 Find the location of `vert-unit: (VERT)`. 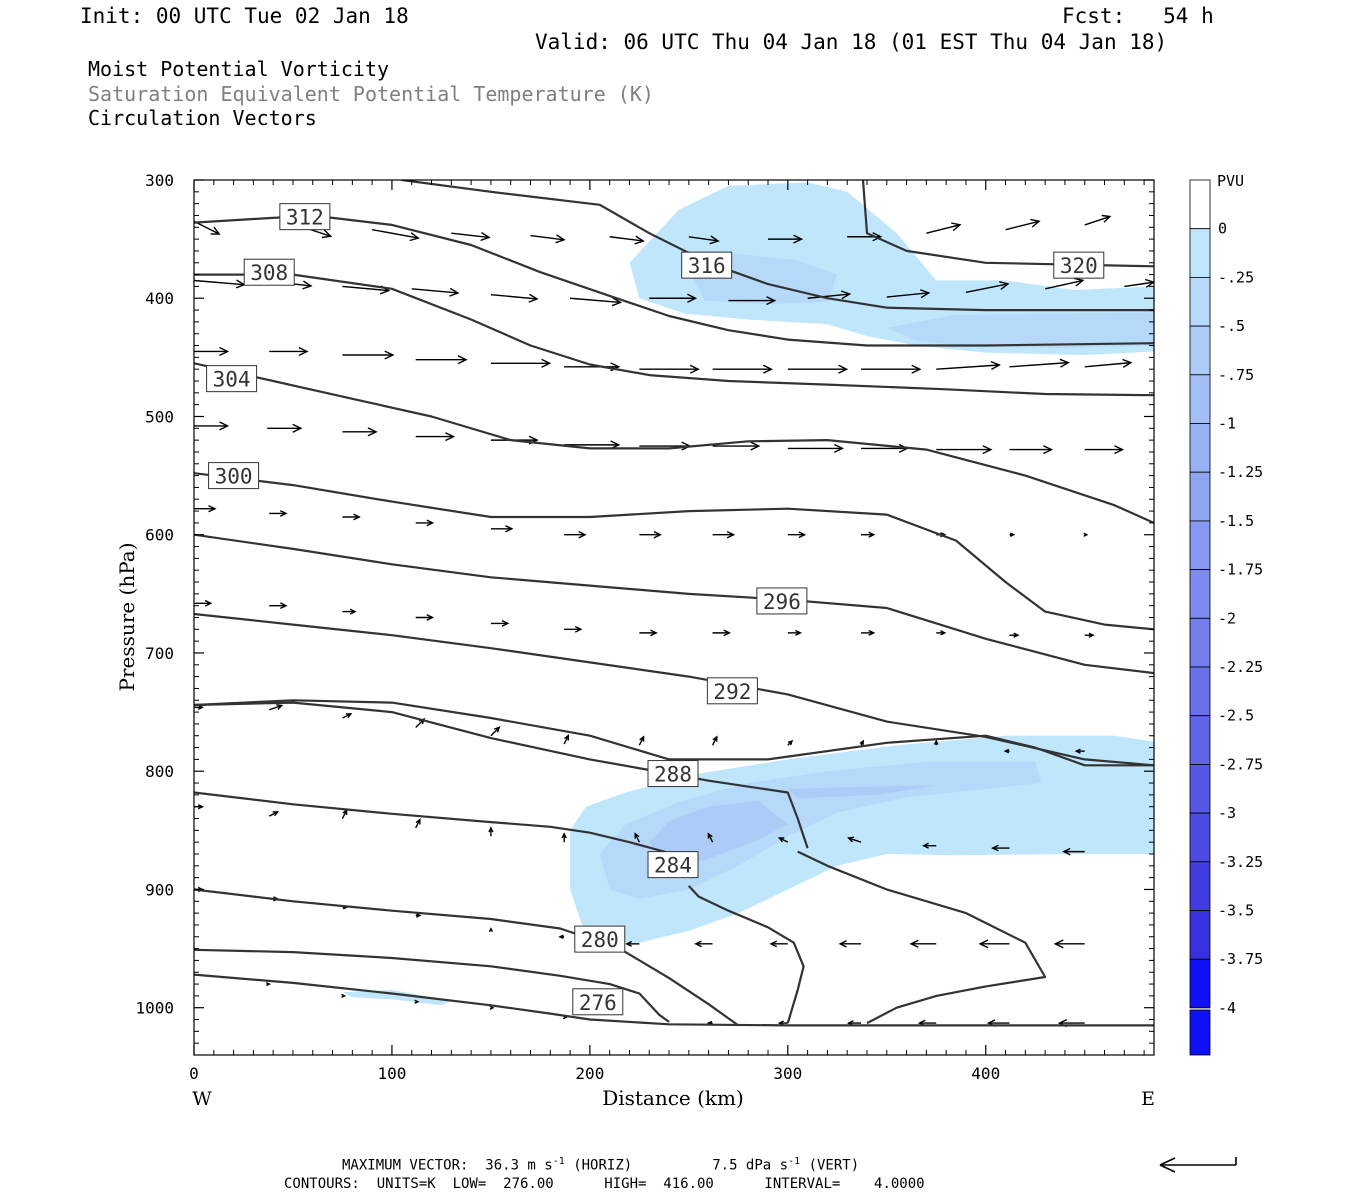

vert-unit: (VERT) is located at coordinates (834, 1165).